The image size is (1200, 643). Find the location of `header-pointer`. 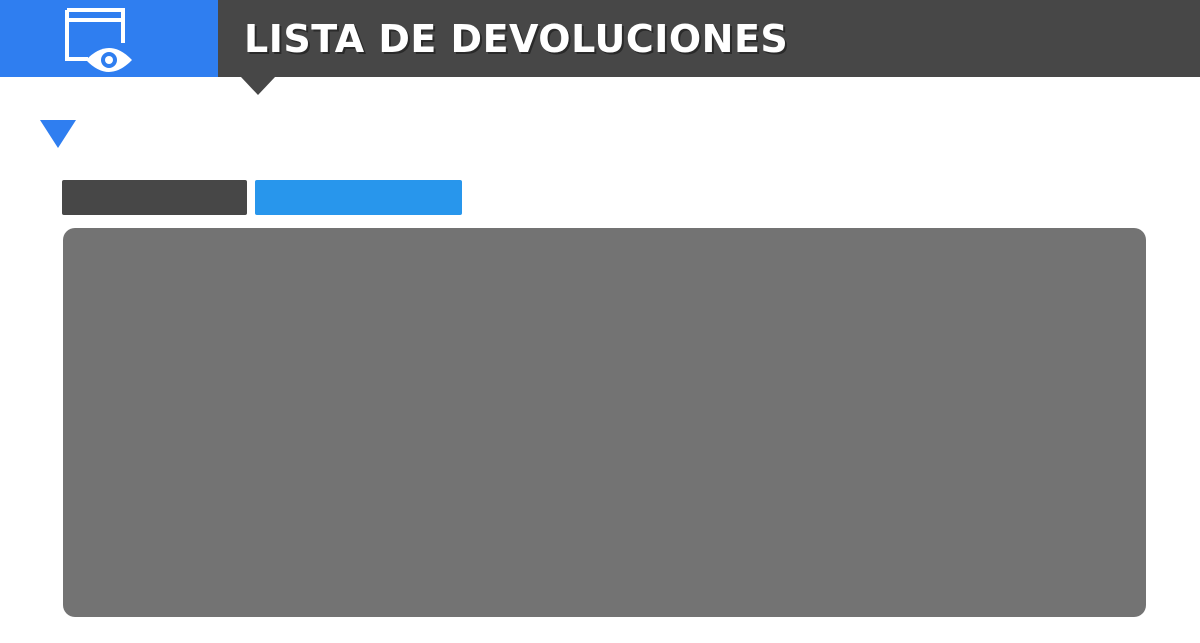

header-pointer is located at coordinates (258, 86).